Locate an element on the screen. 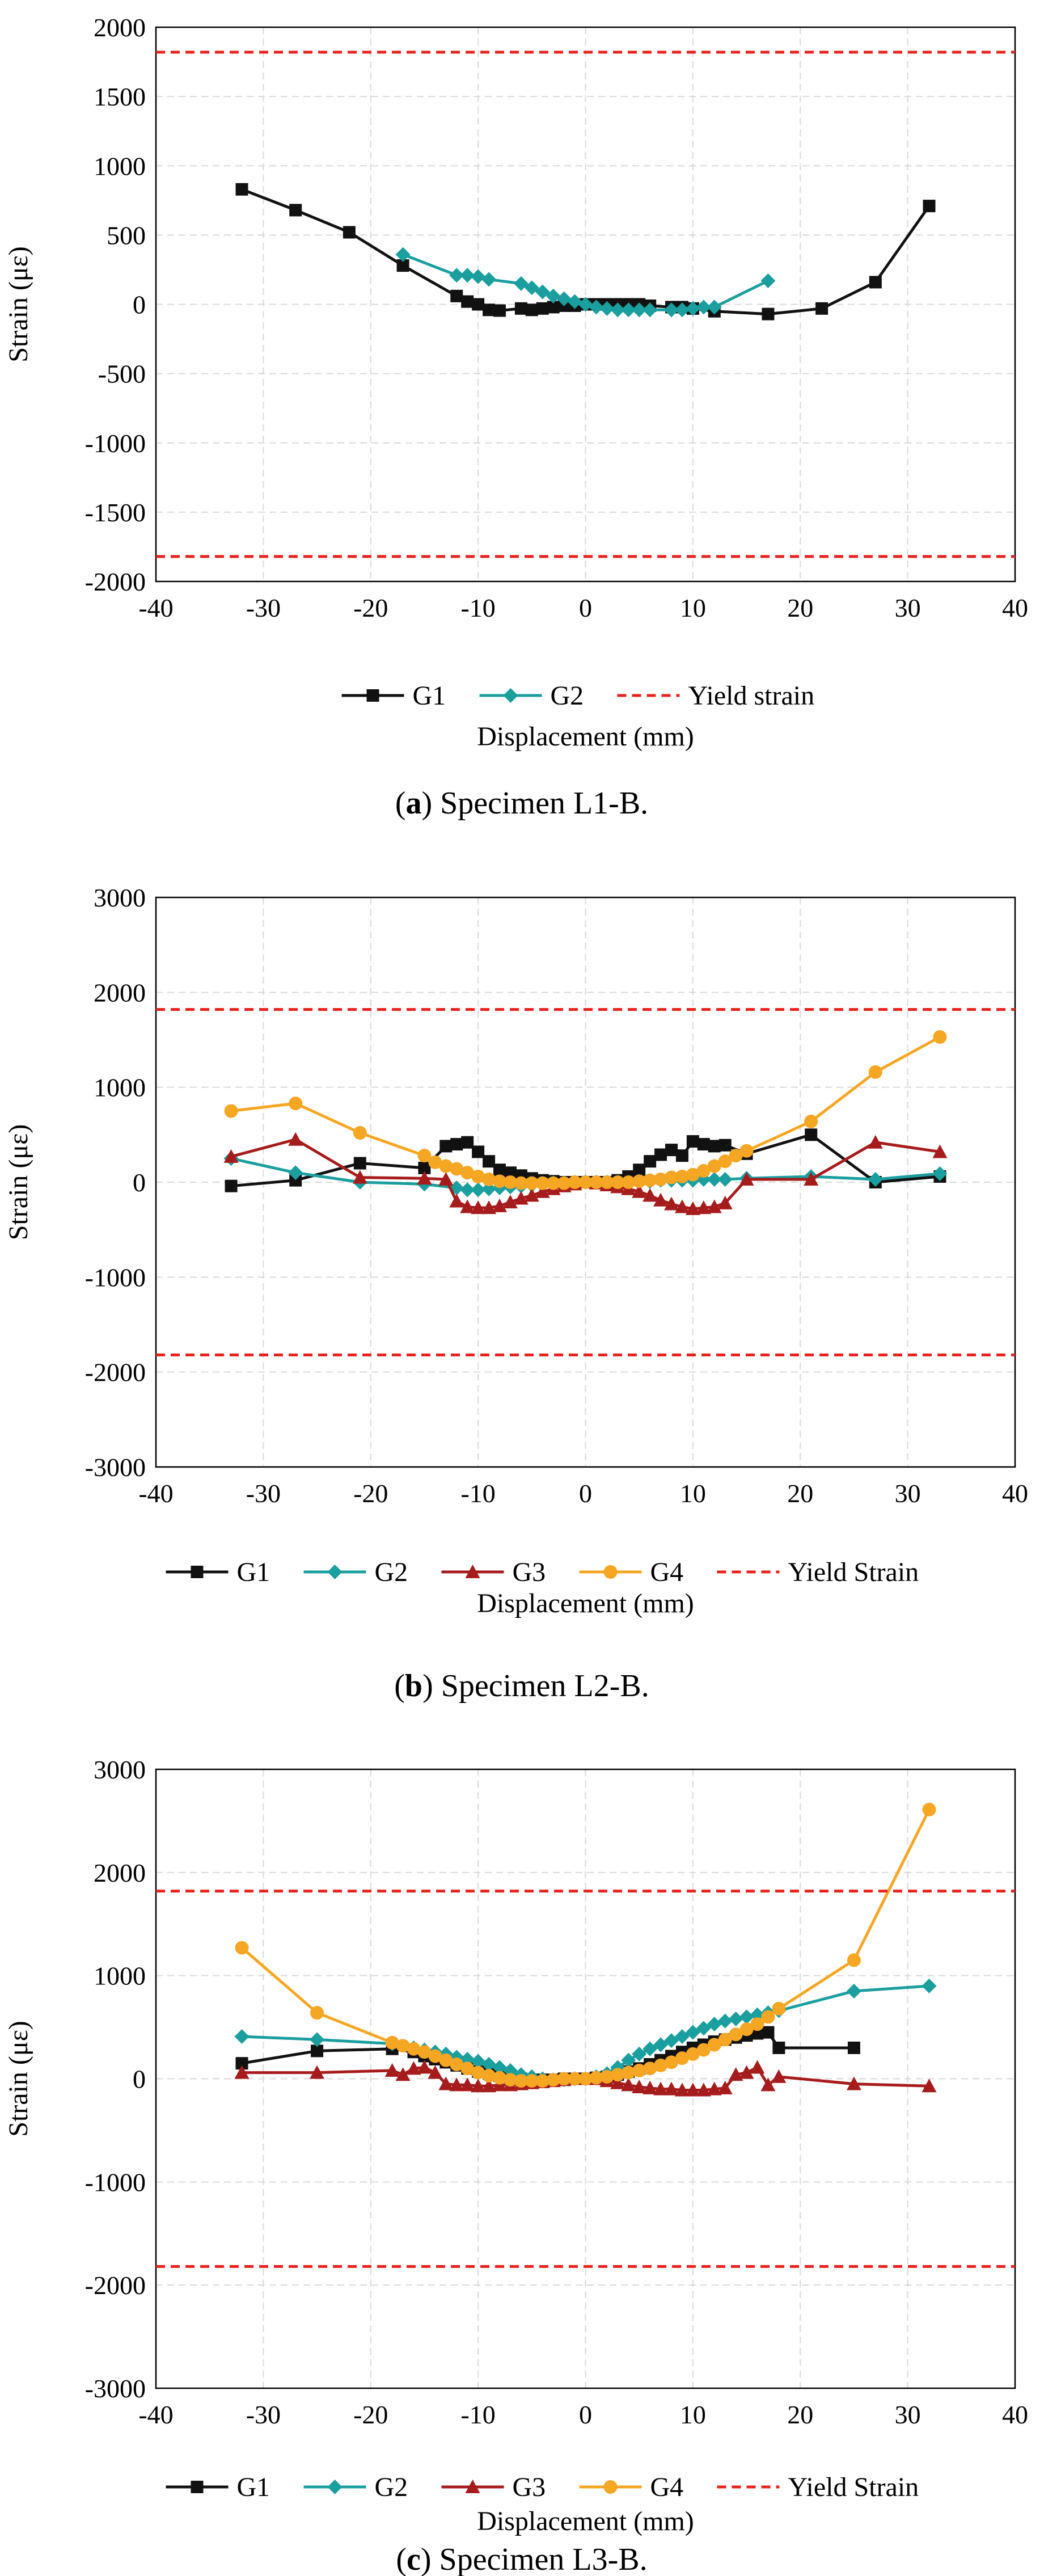 The height and width of the screenshot is (2576, 1044). y-axis-label: Strain (με) is located at coordinates (18, 2079).